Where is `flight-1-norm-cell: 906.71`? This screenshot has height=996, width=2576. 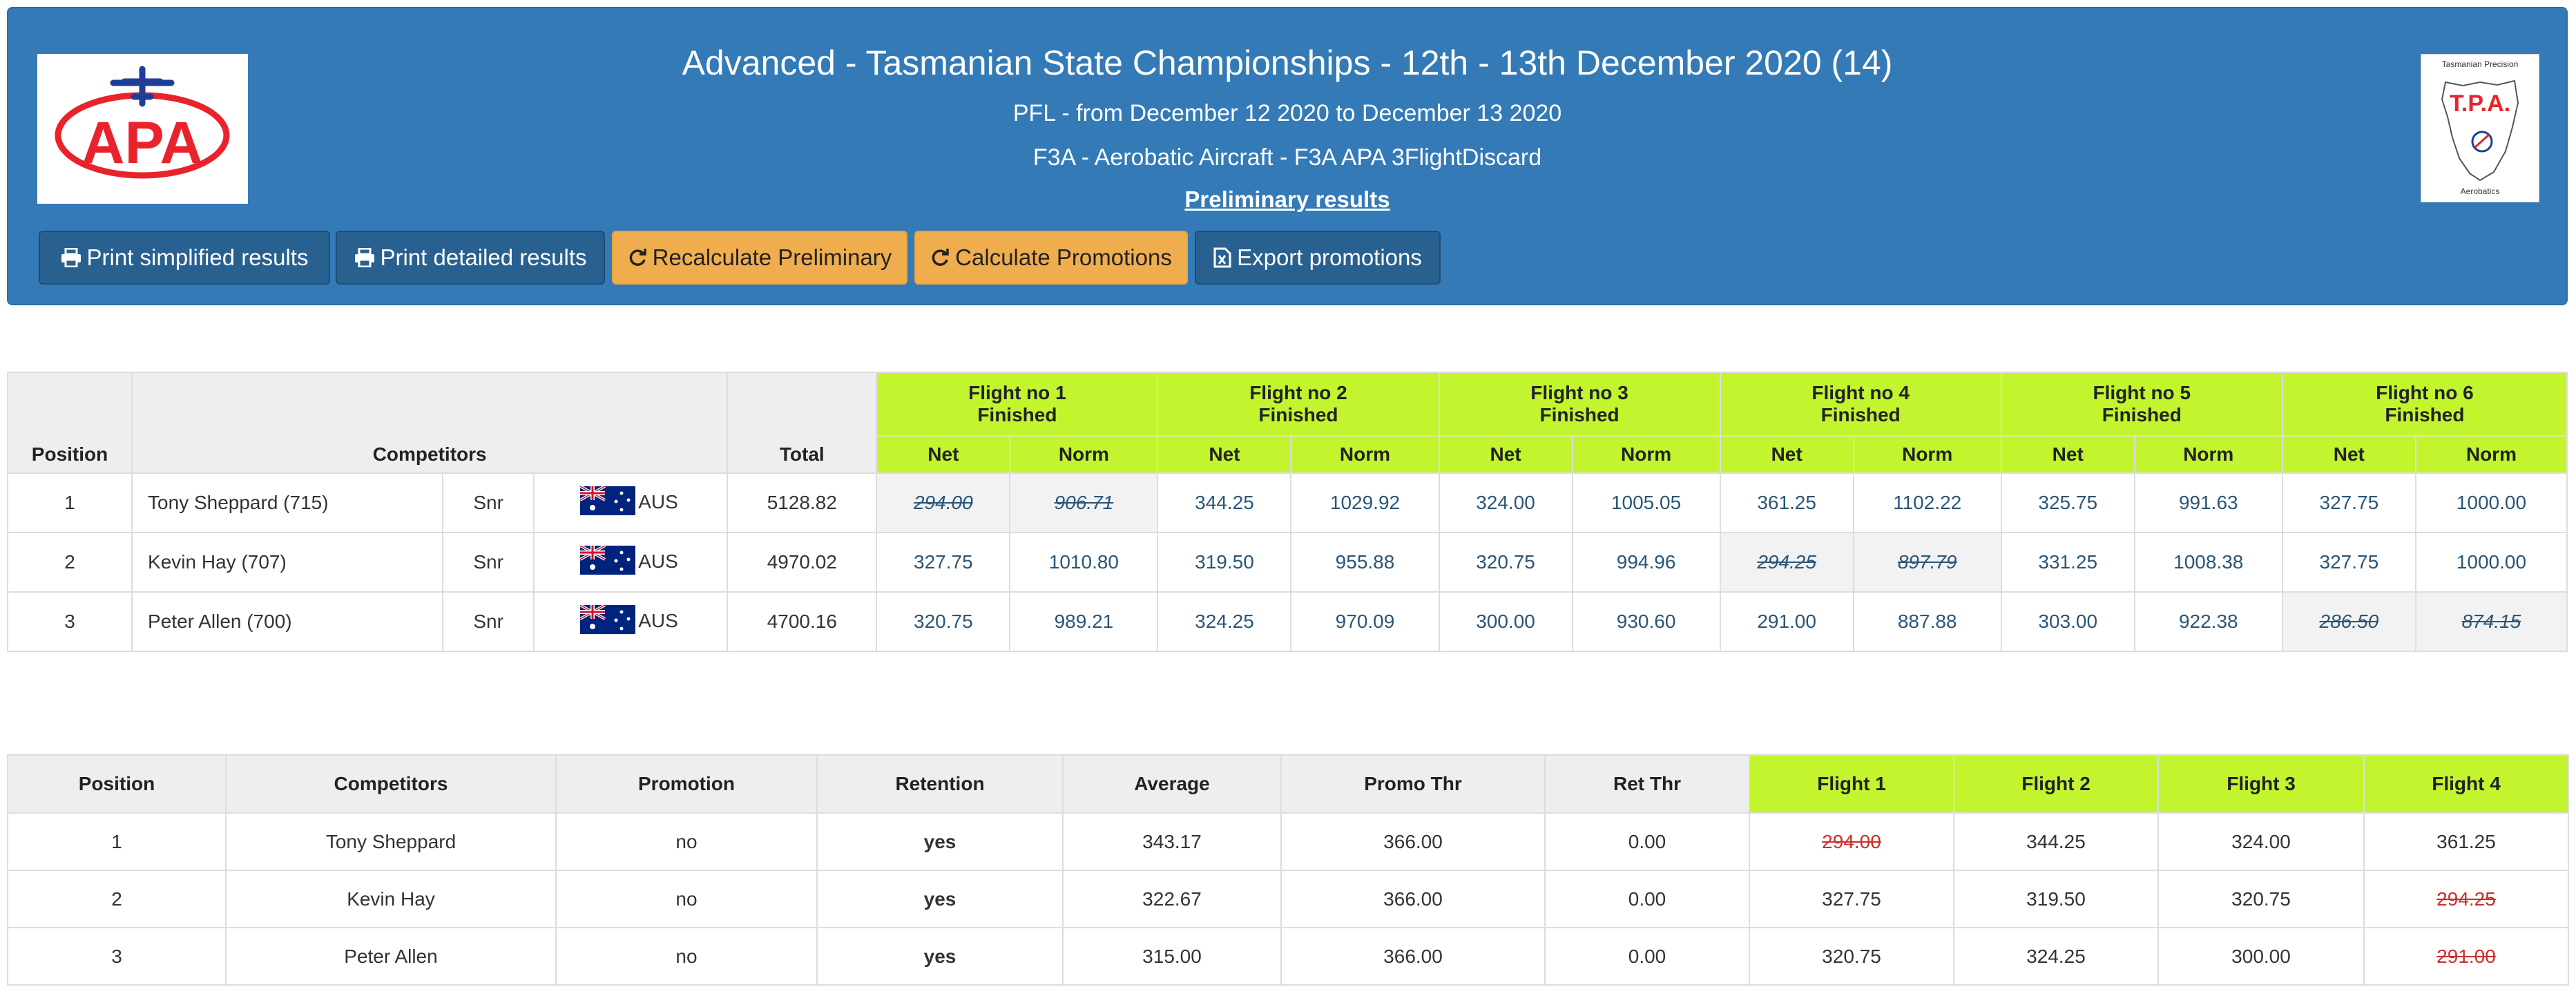
flight-1-norm-cell: 906.71 is located at coordinates (1084, 502).